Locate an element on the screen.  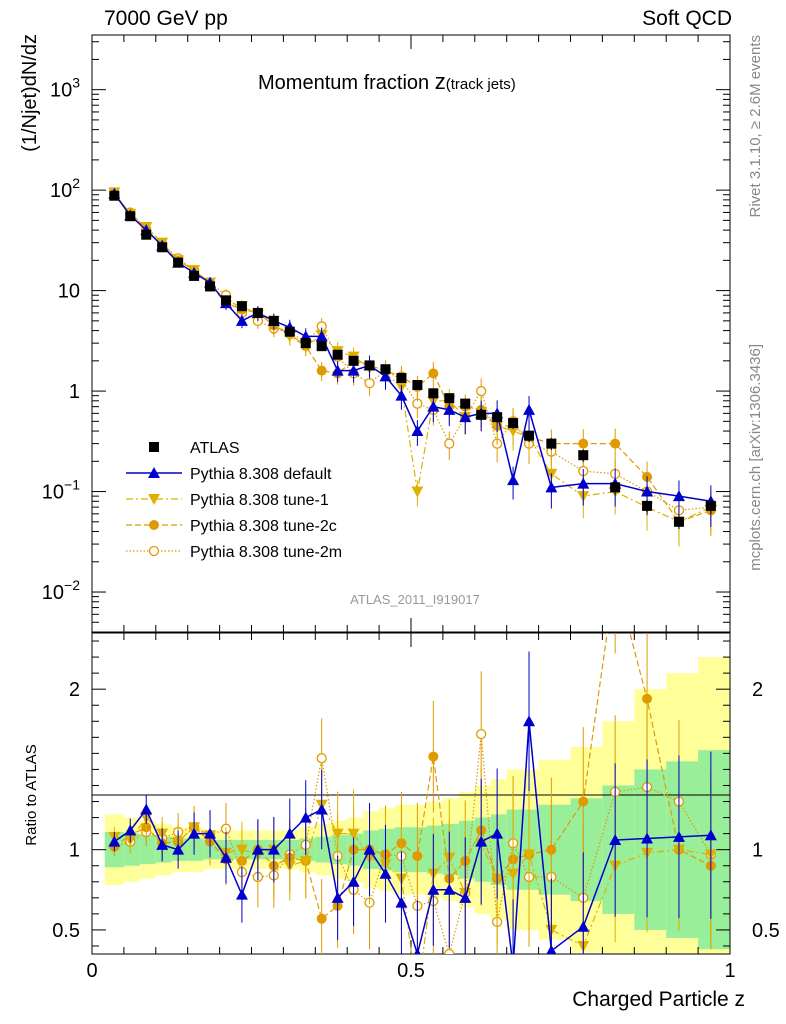
ratio-tick-label: 2 is located at coordinates (74, 690).